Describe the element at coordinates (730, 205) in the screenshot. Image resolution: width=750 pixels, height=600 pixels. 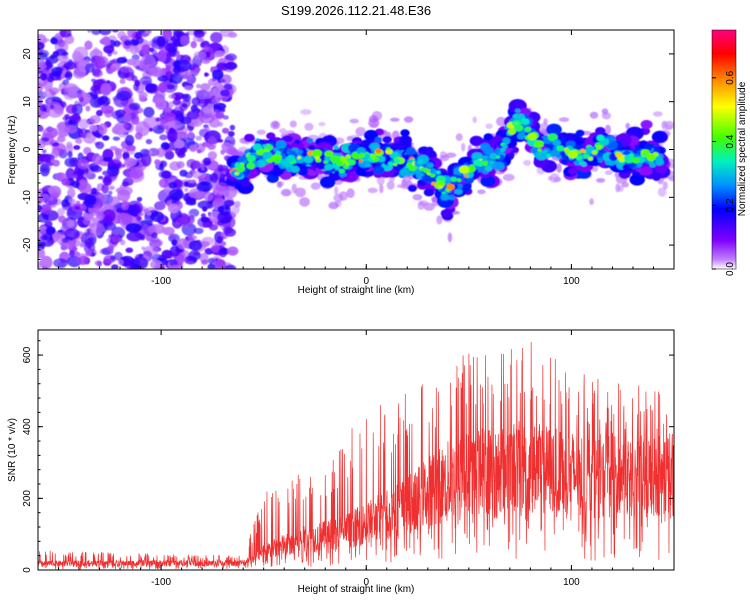
I see `colorbar-tick-label: 0.2` at that location.